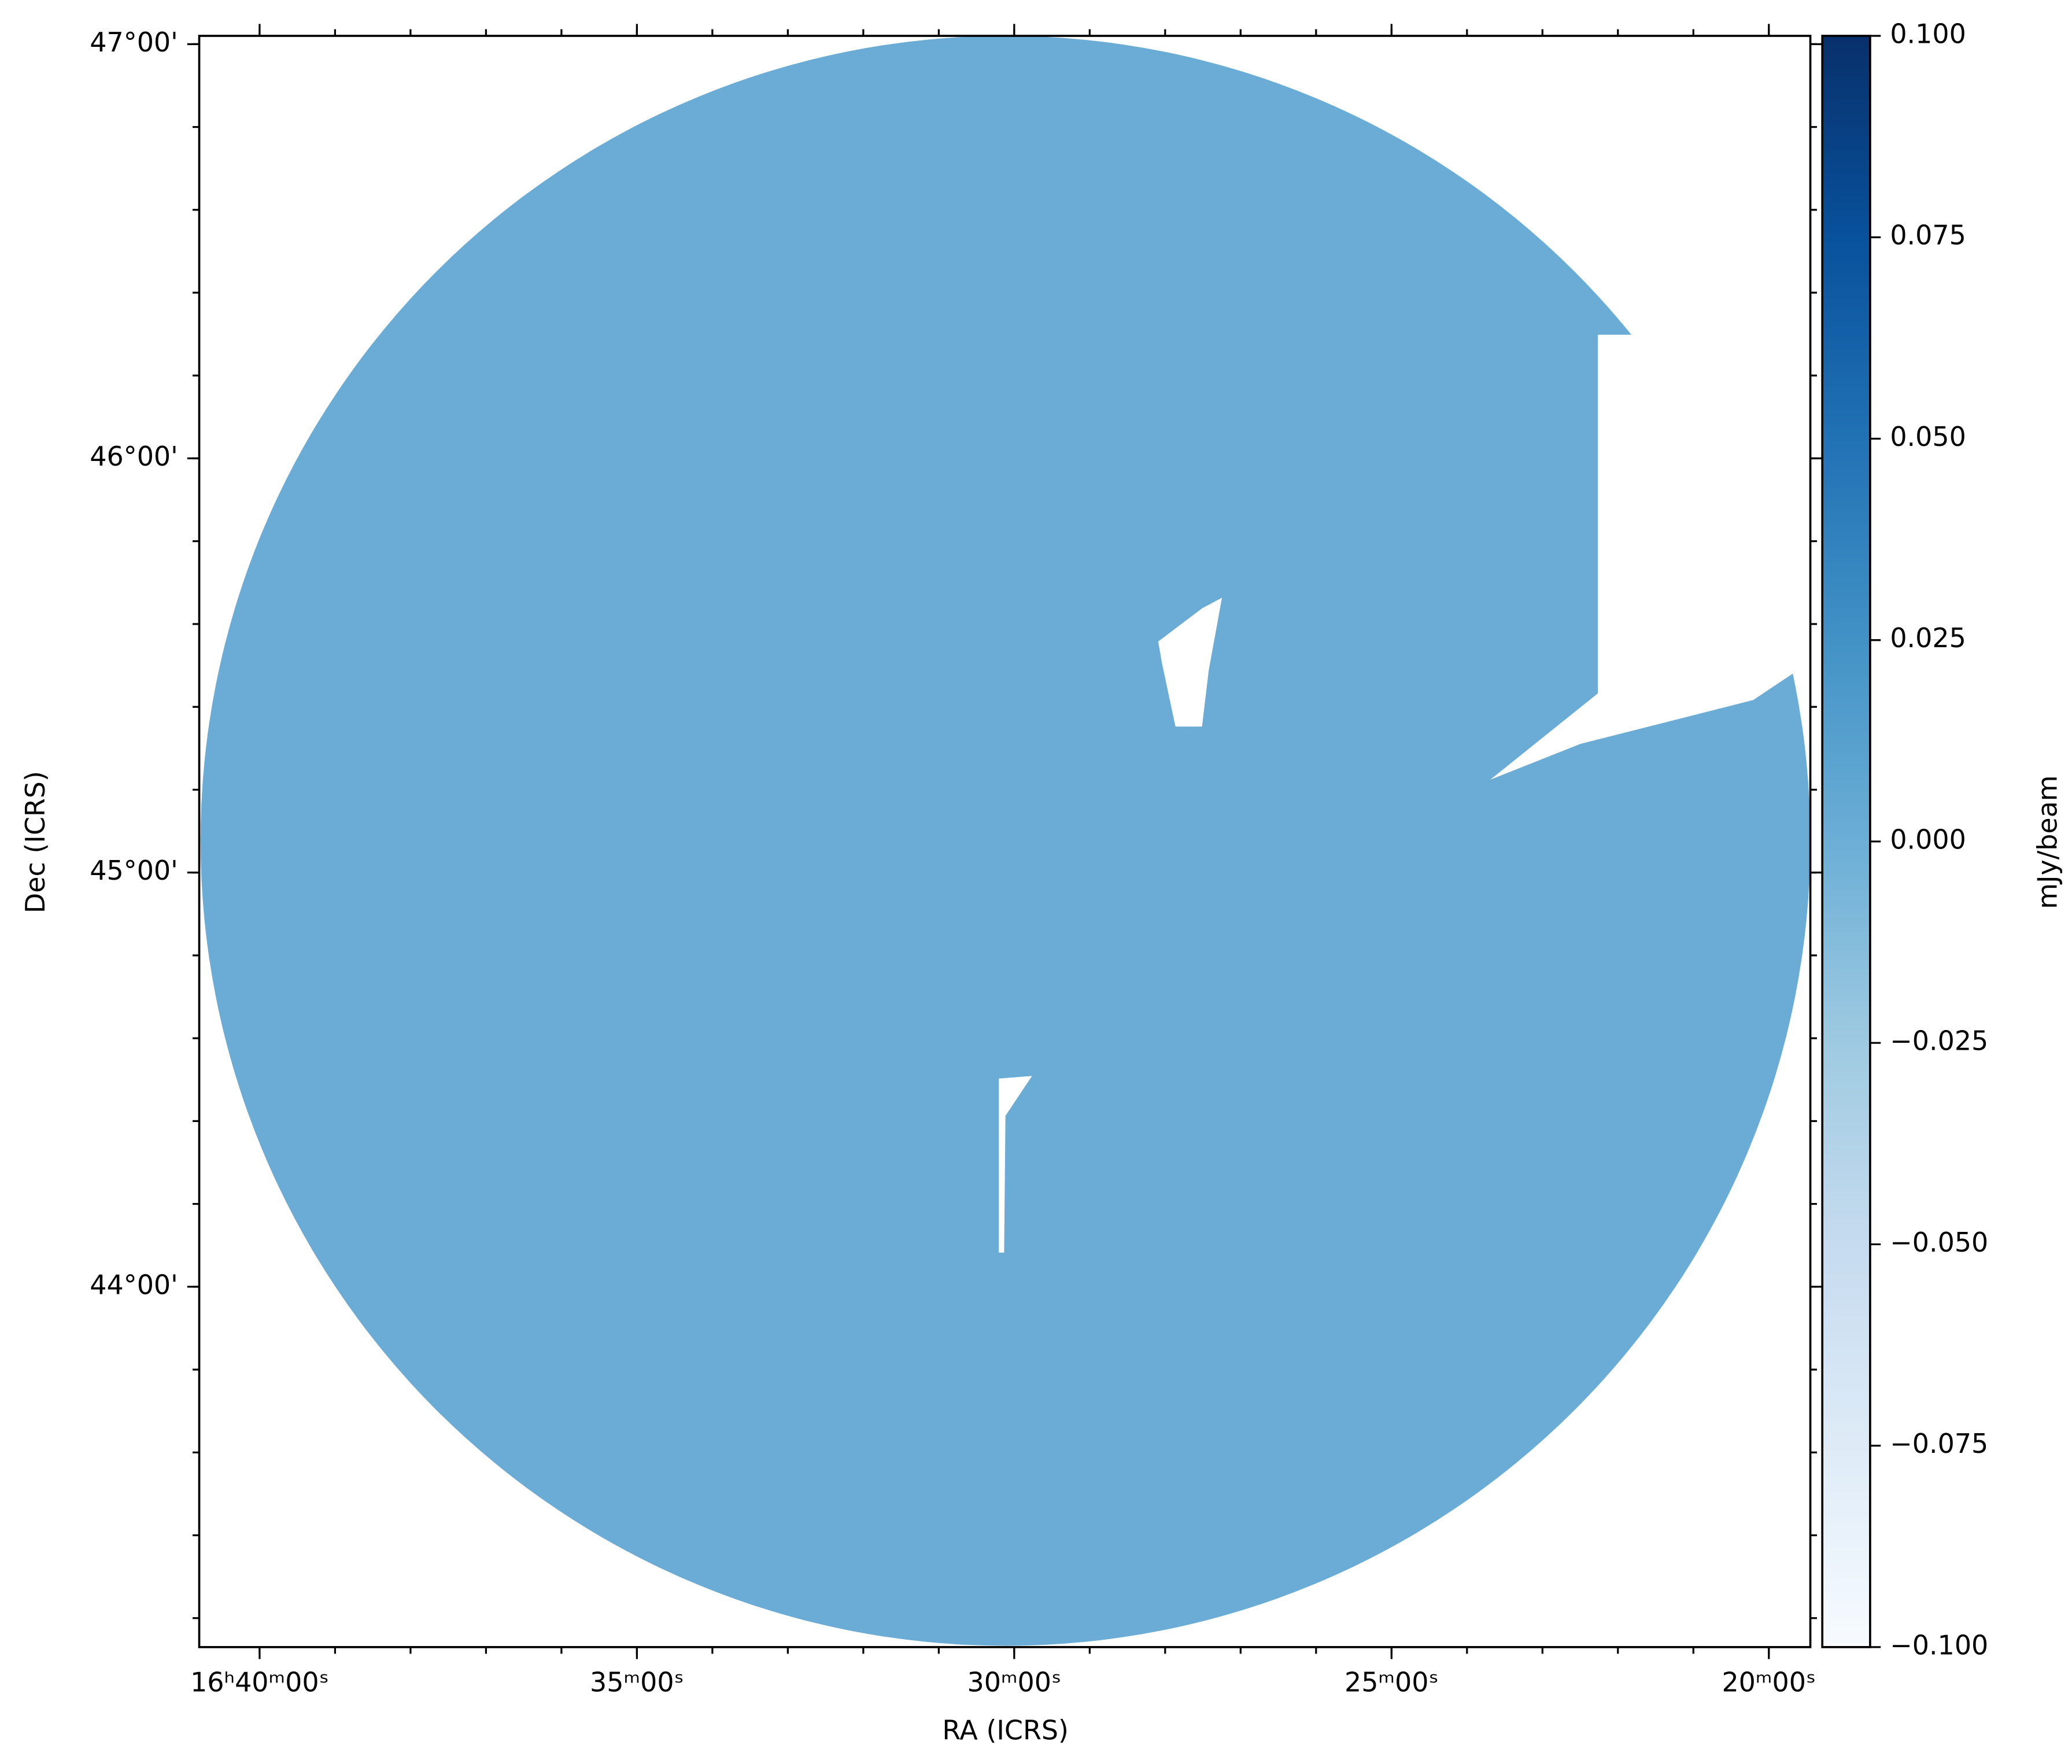  I want to click on y-tick-label: 45°00', so click(134, 870).